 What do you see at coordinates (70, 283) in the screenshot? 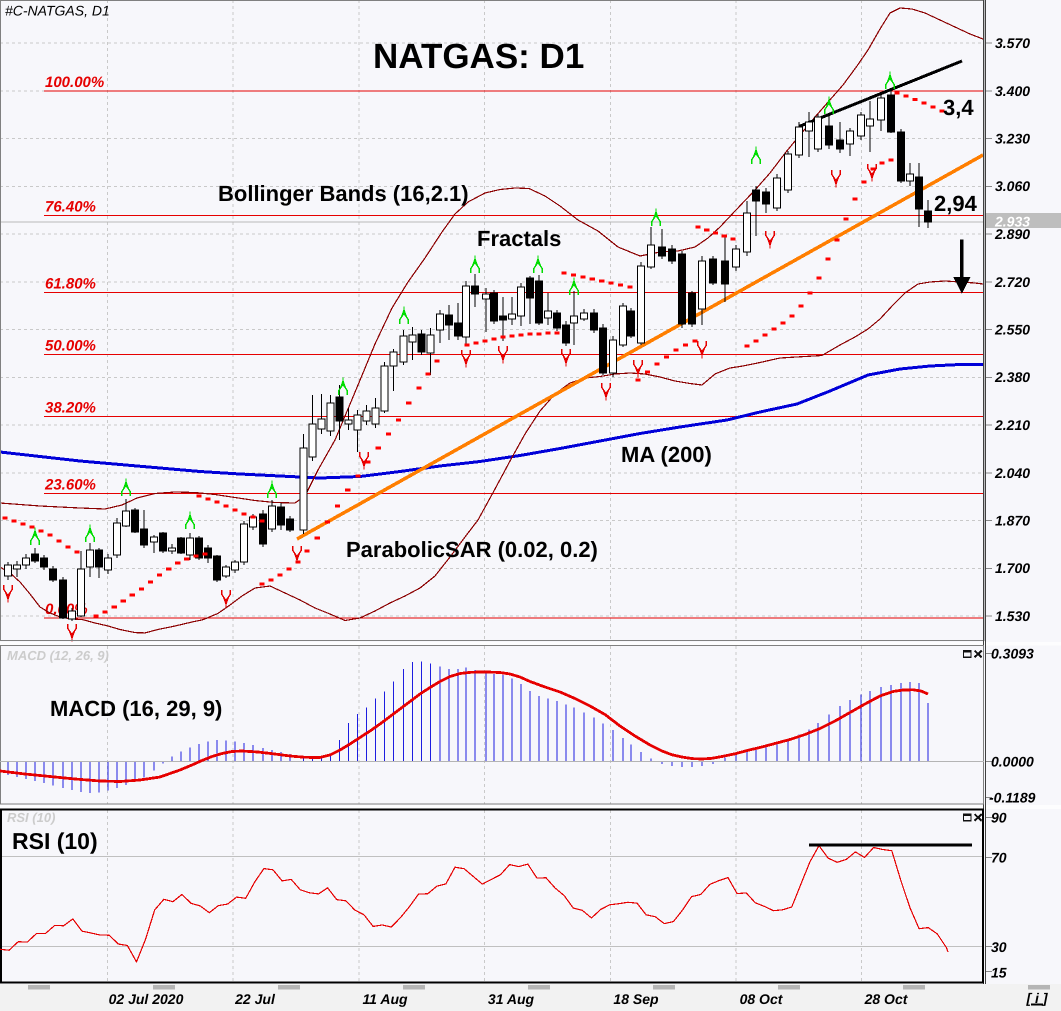
I see `svg-text: 61.80%` at bounding box center [70, 283].